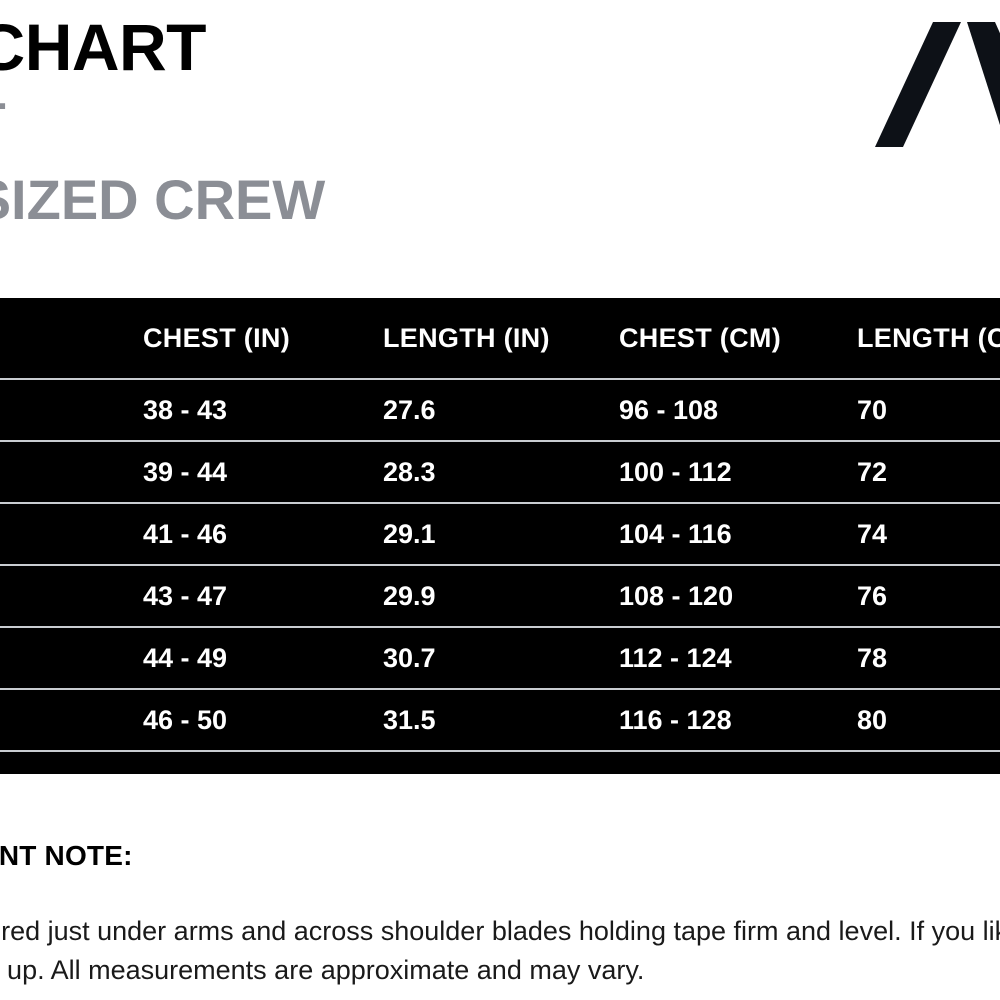  What do you see at coordinates (185, 657) in the screenshot?
I see `cell-chest-in: 44 - 49` at bounding box center [185, 657].